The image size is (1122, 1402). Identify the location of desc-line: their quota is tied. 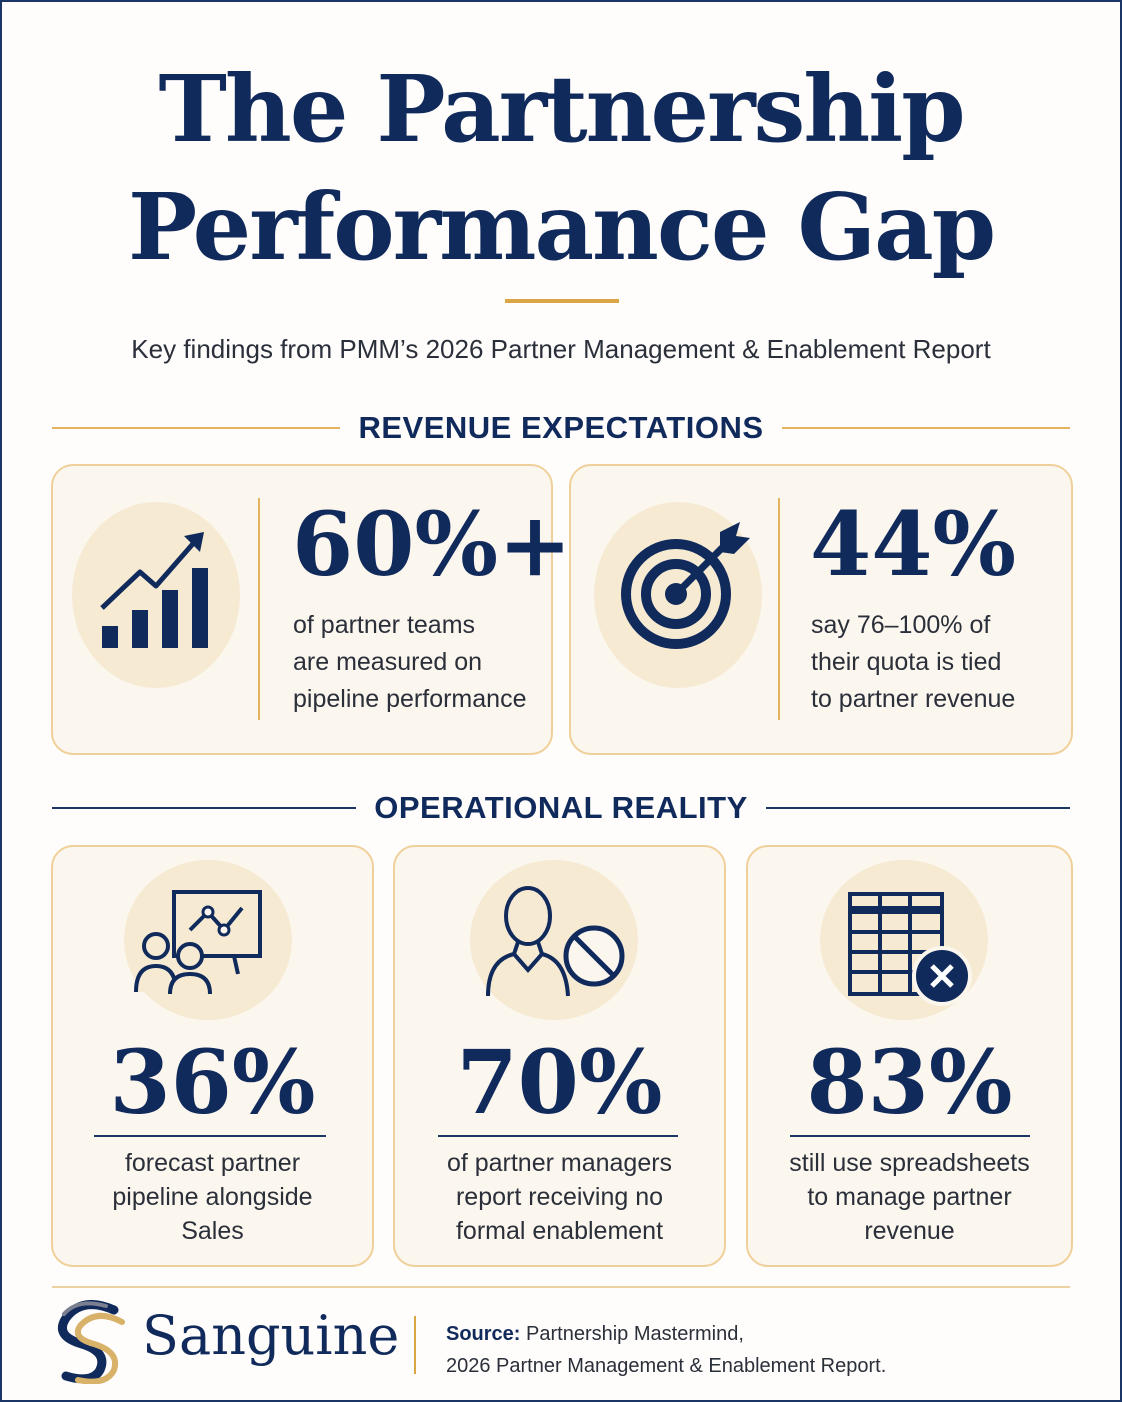
(906, 662).